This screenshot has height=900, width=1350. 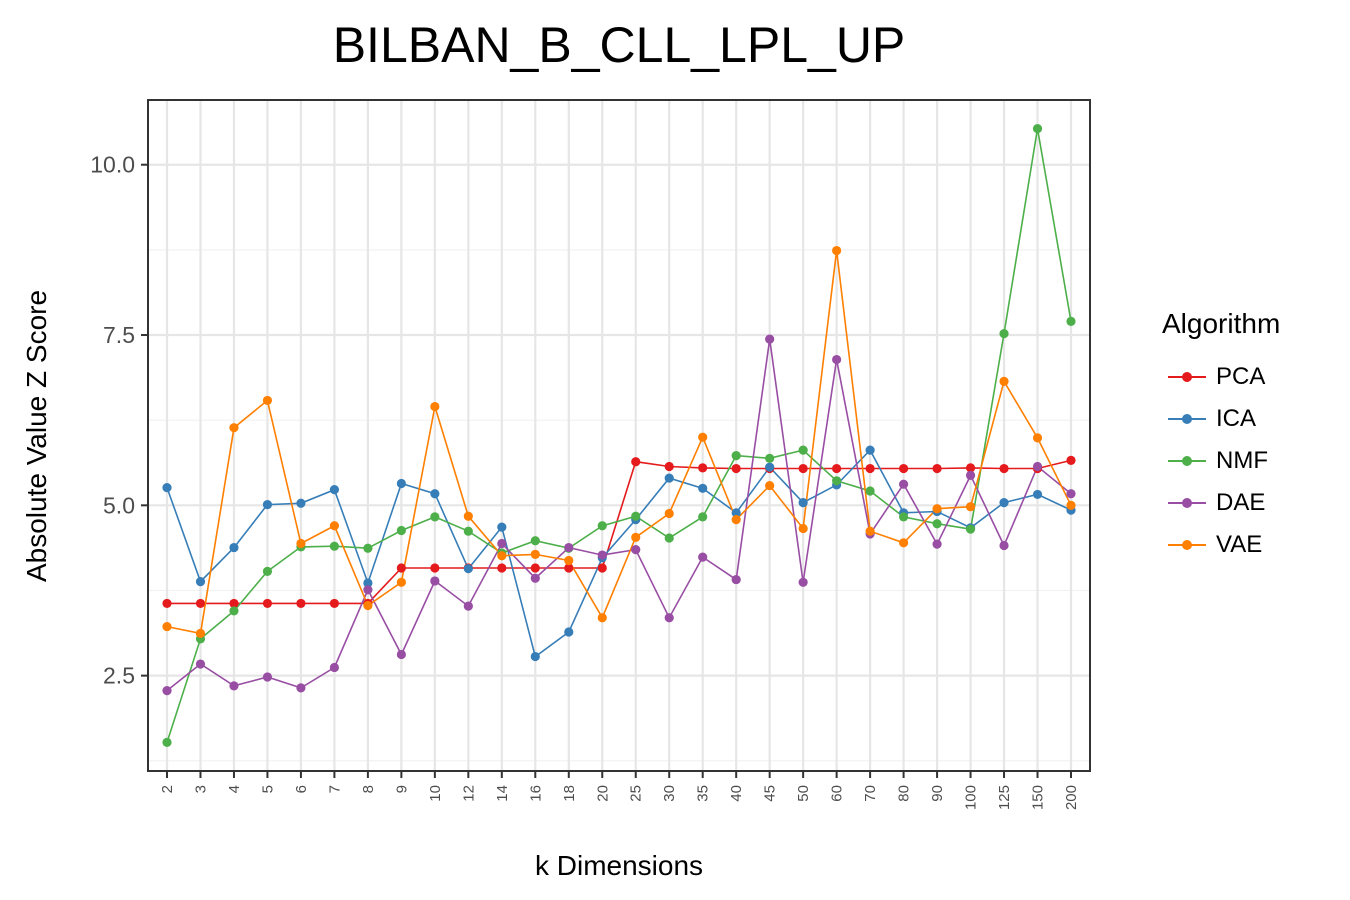 What do you see at coordinates (119, 505) in the screenshot?
I see `y-tick-label: 5.0` at bounding box center [119, 505].